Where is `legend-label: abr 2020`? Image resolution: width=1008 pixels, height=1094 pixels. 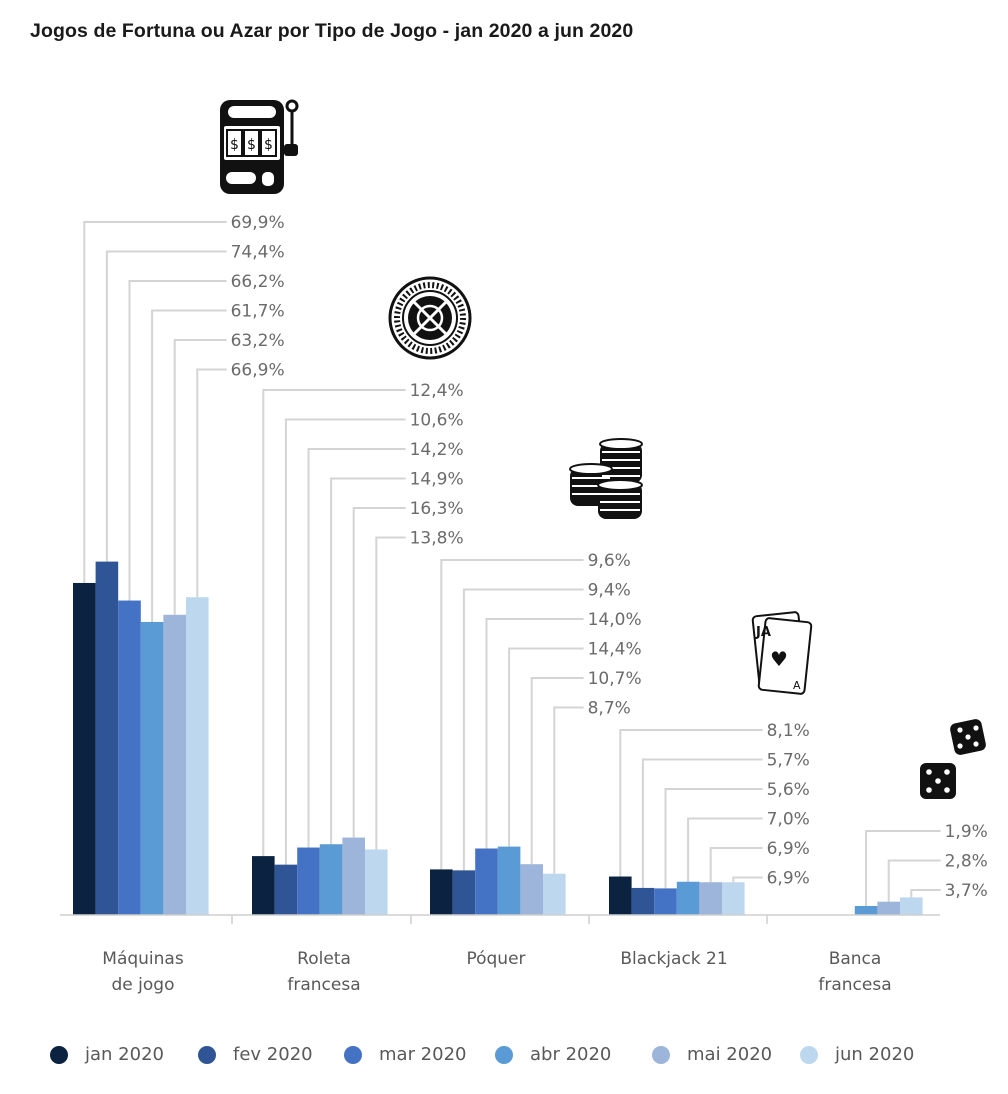
legend-label: abr 2020 is located at coordinates (571, 1054).